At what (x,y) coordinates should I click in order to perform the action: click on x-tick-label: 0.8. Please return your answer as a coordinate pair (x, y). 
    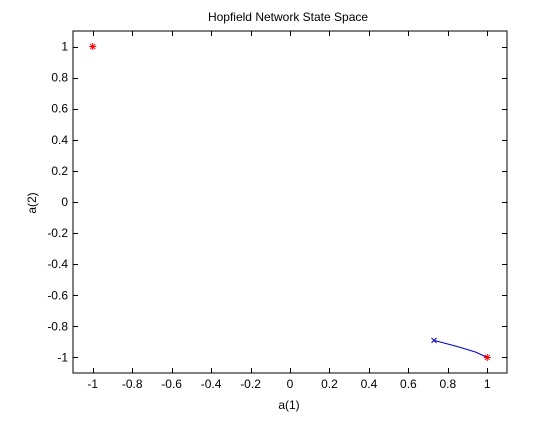
    Looking at the image, I should click on (447, 384).